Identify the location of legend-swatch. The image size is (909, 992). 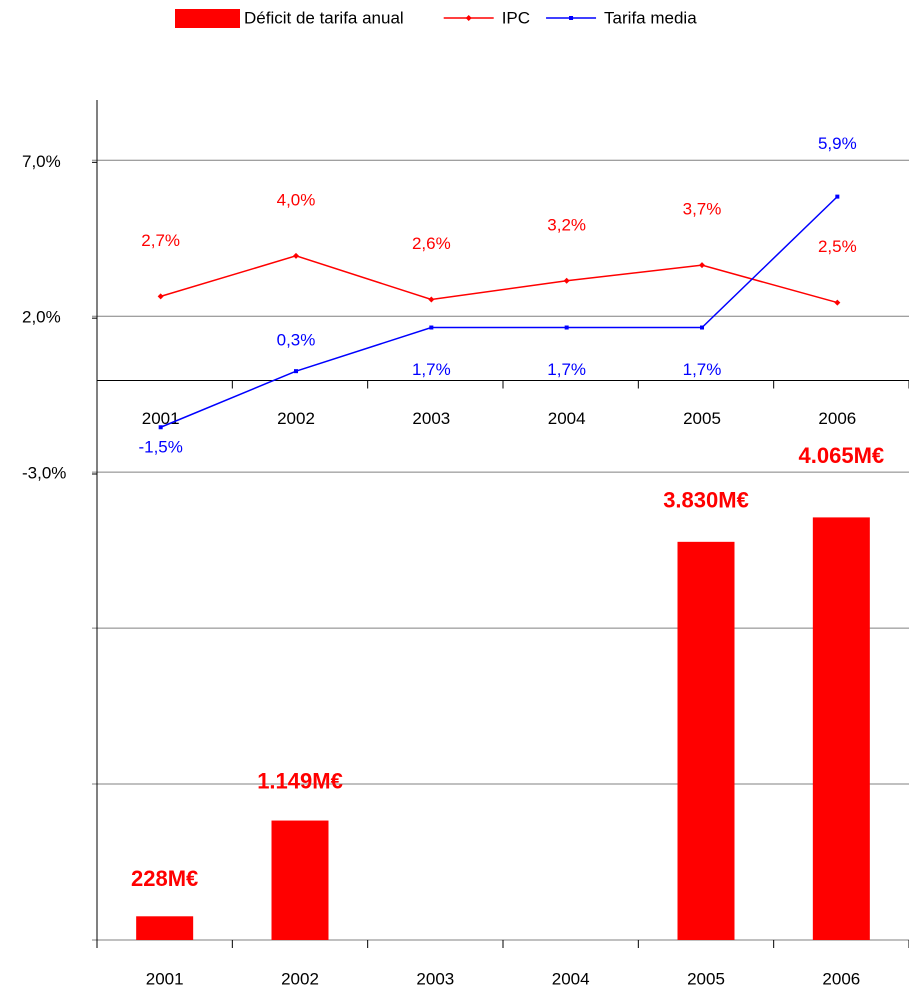
(207, 18).